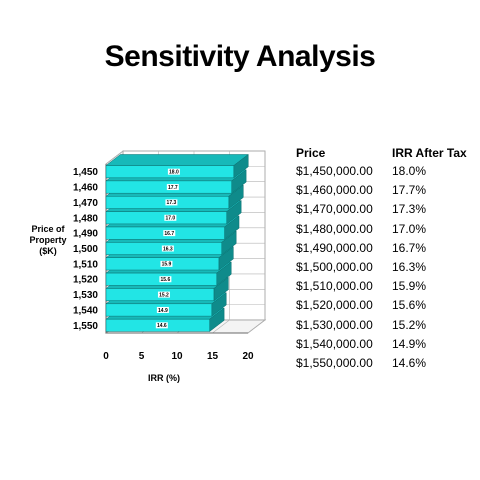  Describe the element at coordinates (85, 188) in the screenshot. I see `y-tick-label: 1,460` at that location.